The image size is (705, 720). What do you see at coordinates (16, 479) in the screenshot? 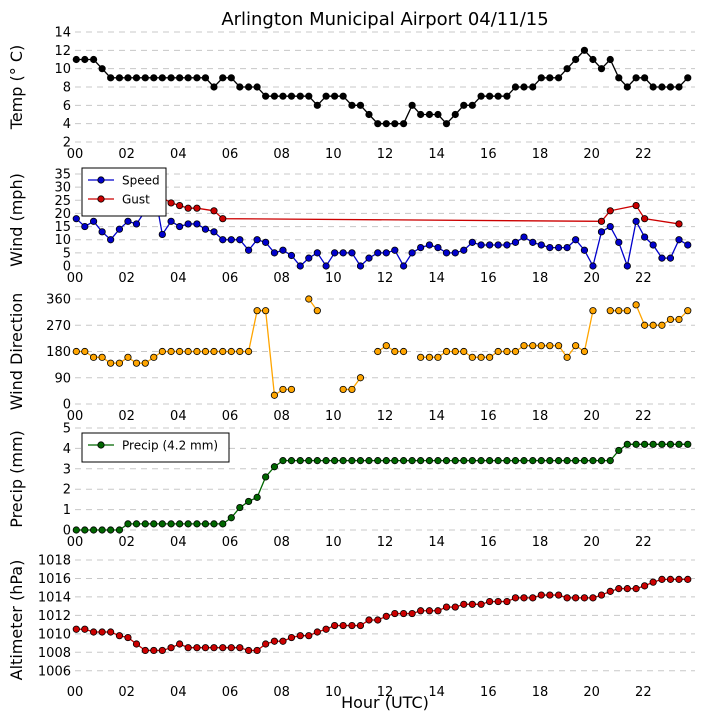
I see `y-axis-label: Precip (mm)` at bounding box center [16, 479].